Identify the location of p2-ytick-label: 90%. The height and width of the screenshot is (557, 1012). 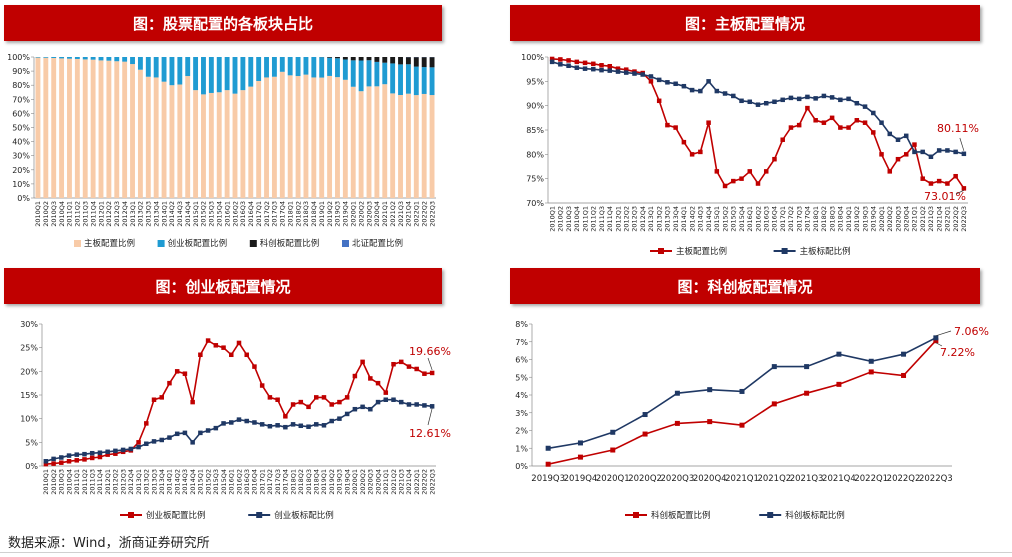
(535, 106).